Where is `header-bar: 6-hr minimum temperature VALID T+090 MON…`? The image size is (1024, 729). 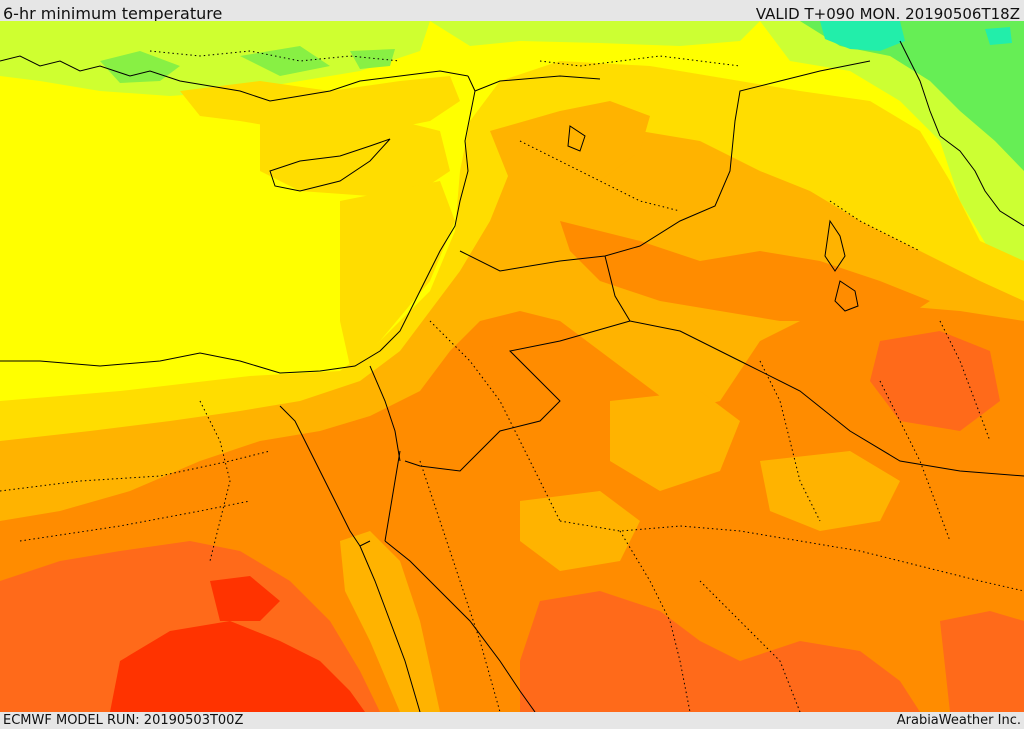
header-bar: 6-hr minimum temperature VALID T+090 MON… is located at coordinates (512, 11).